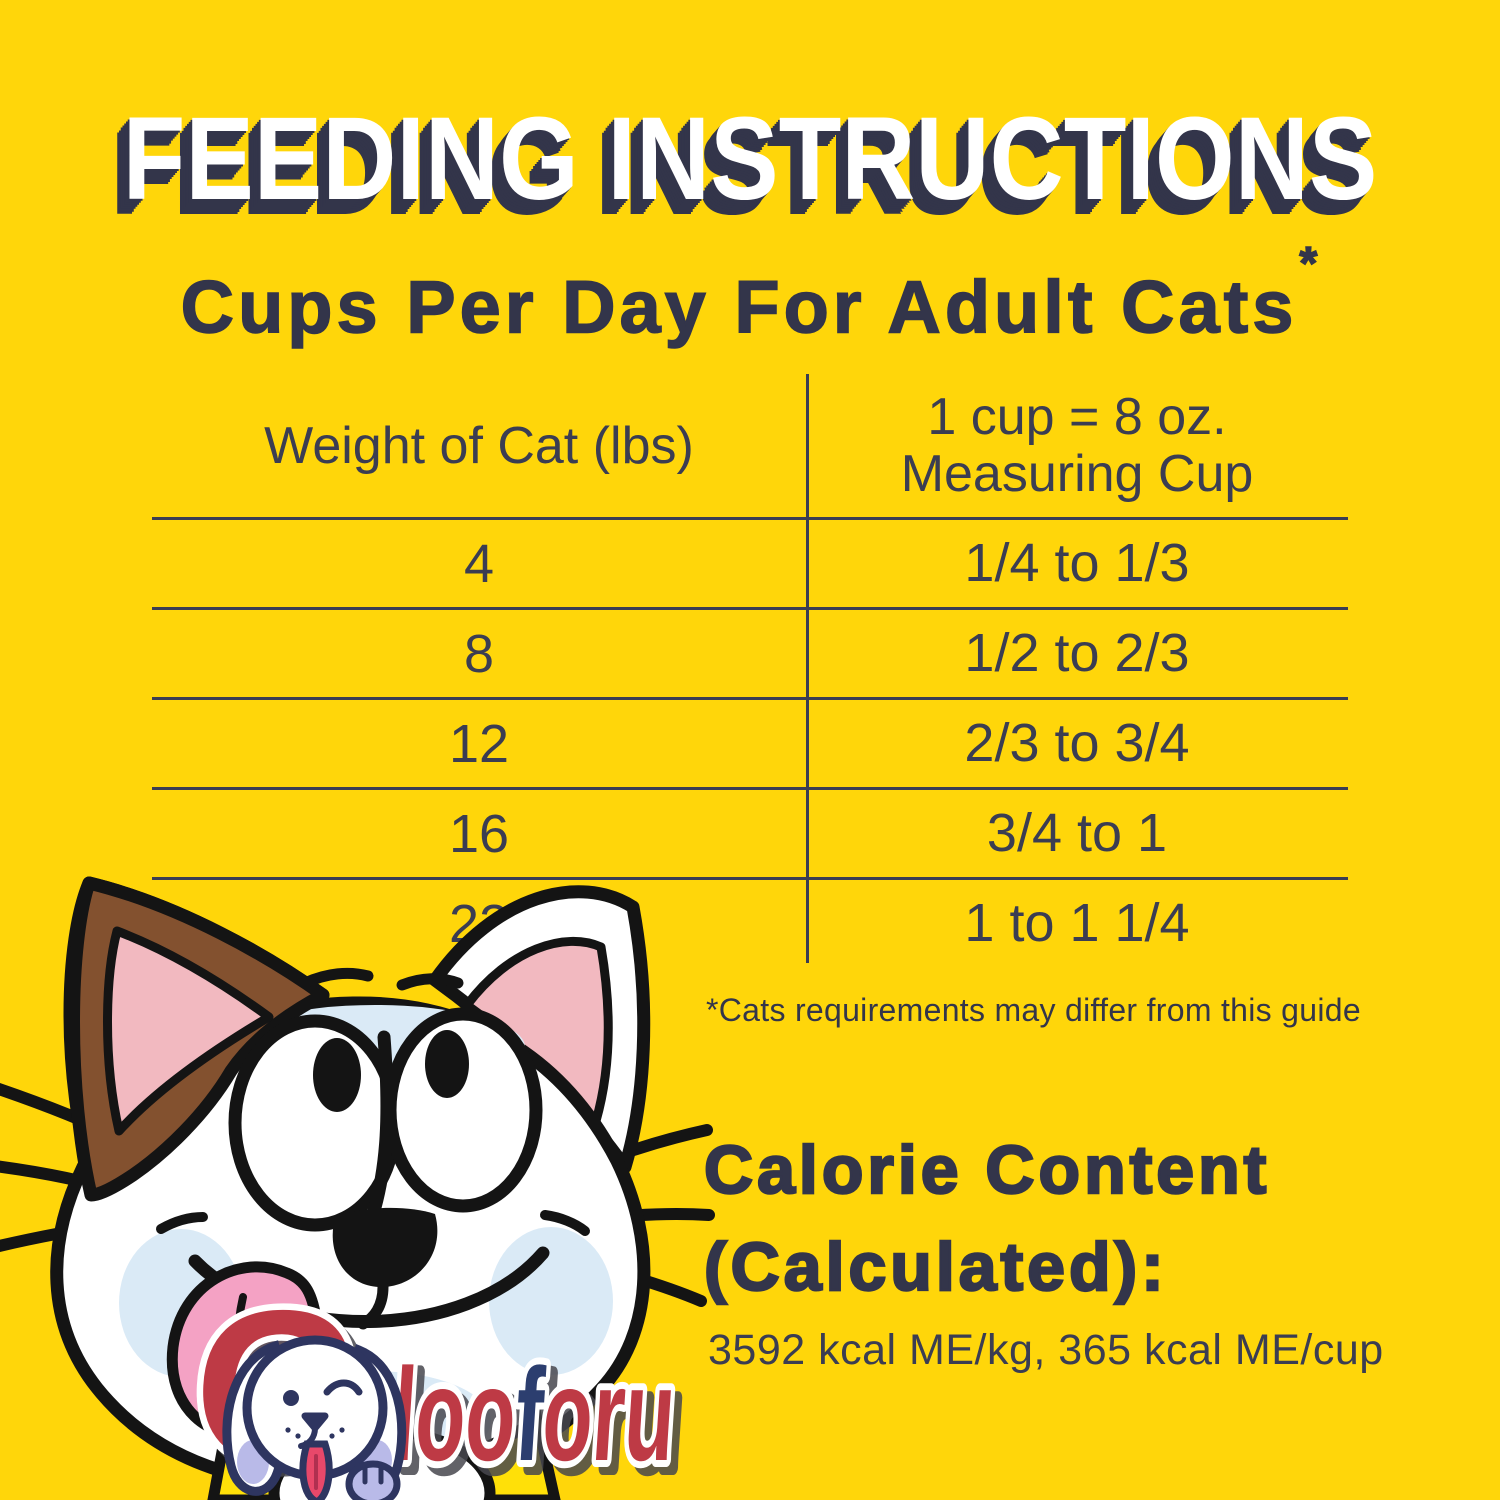 This screenshot has width=1500, height=1500. Describe the element at coordinates (1077, 563) in the screenshot. I see `cups-value: 1/4 to 1/3` at that location.